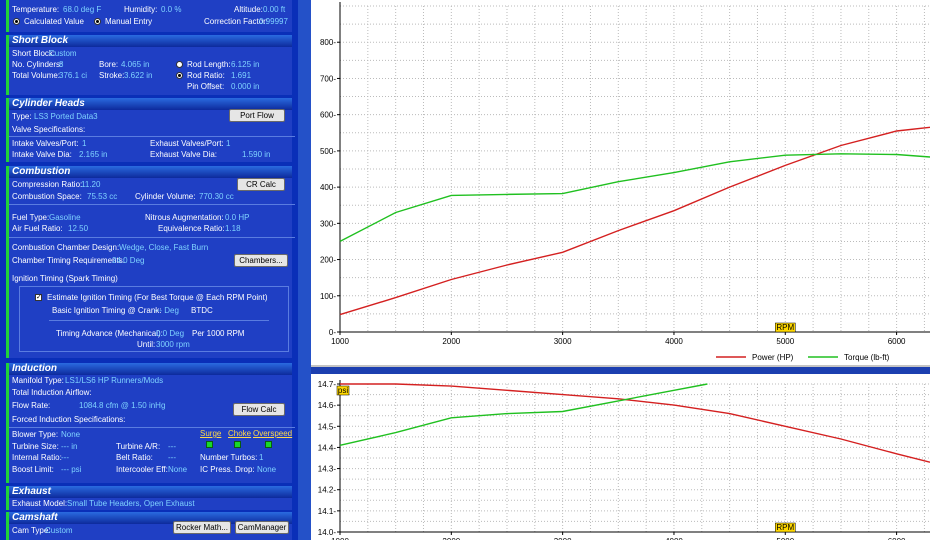 This screenshot has width=930, height=540. Describe the element at coordinates (233, 228) in the screenshot. I see `equivalence-value: 1.18` at that location.